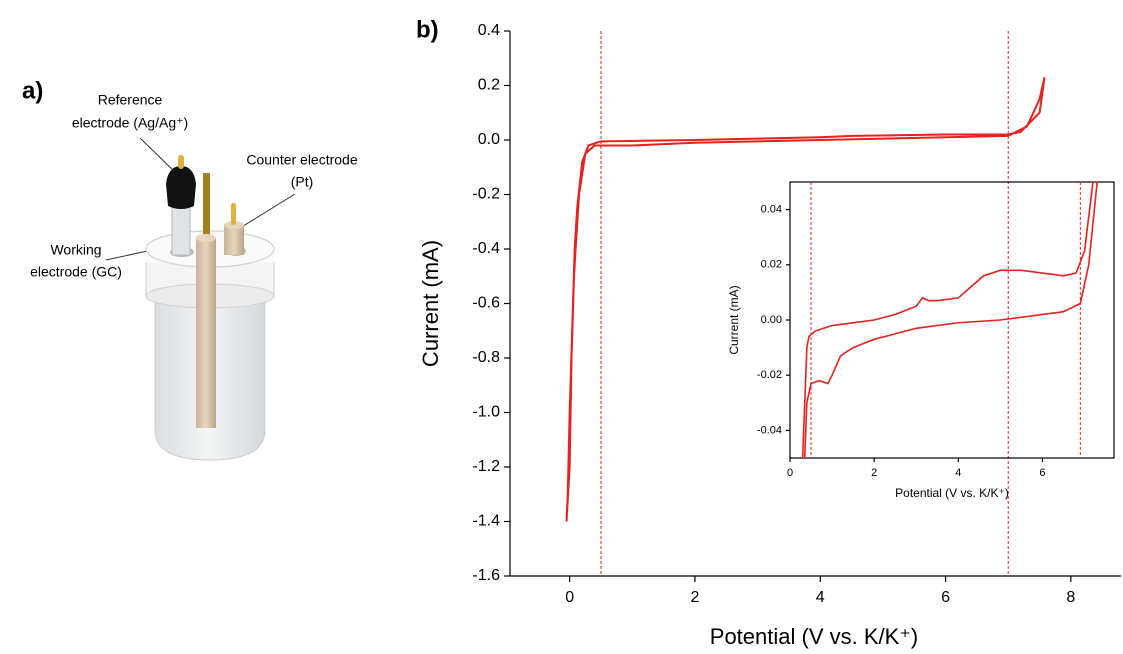 Image resolution: width=1123 pixels, height=654 pixels. What do you see at coordinates (486, 466) in the screenshot?
I see `y-tick-label: -1.2` at bounding box center [486, 466].